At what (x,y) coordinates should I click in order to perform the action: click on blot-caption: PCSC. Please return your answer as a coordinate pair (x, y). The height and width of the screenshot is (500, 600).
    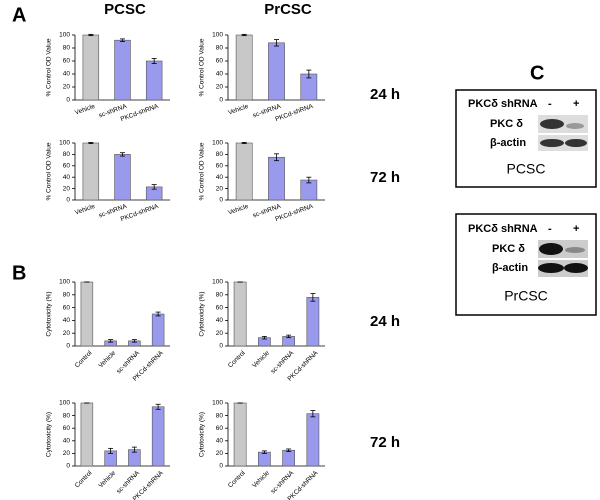
    Looking at the image, I should click on (526, 169).